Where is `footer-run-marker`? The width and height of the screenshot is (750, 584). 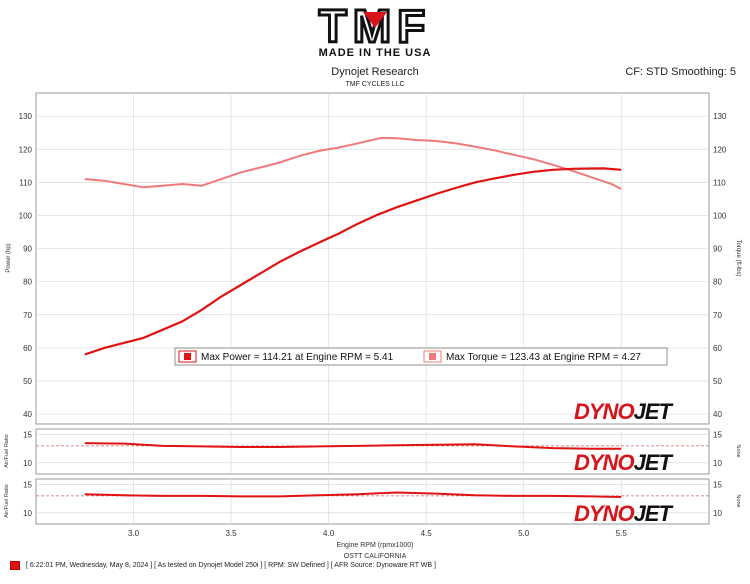
footer-run-marker is located at coordinates (15, 565).